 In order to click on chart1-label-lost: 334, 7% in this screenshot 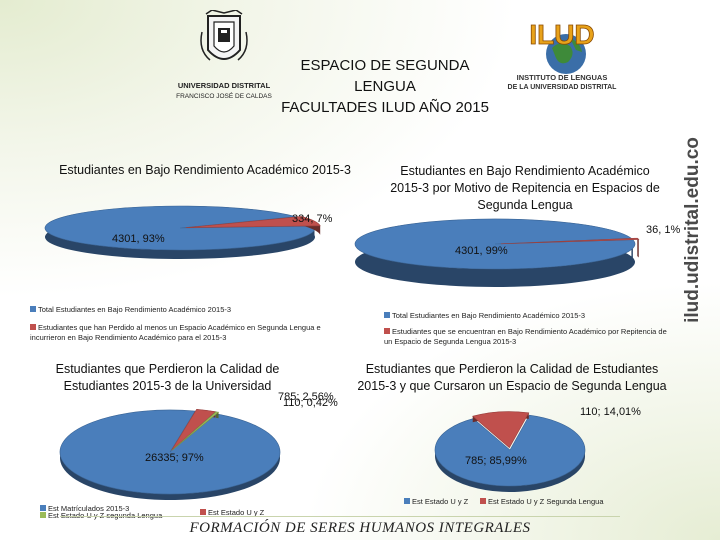, I will do `click(312, 219)`.